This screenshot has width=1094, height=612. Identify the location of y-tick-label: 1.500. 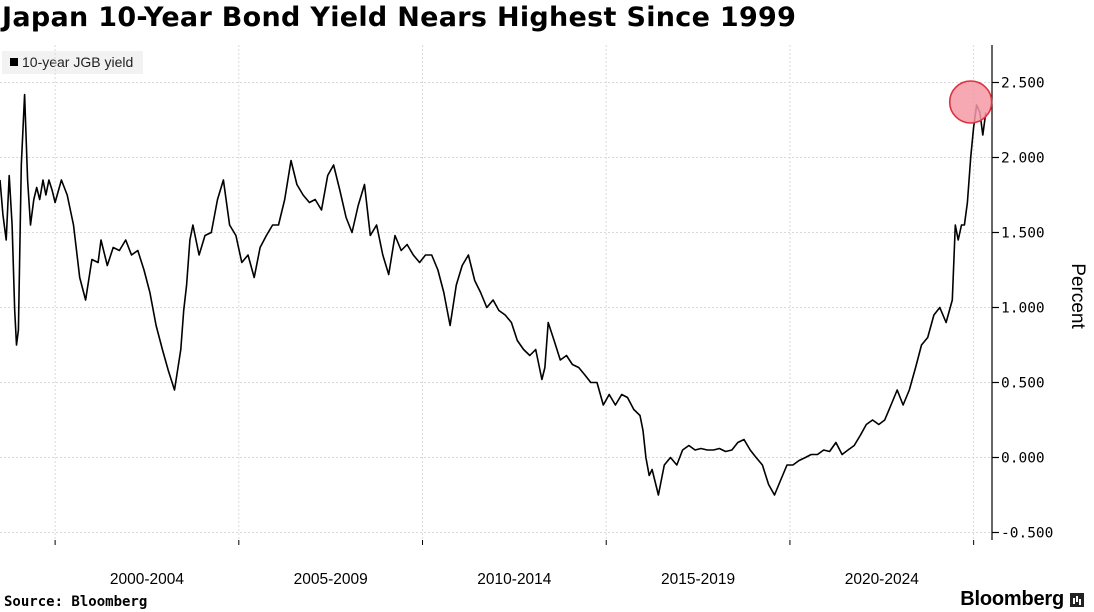
(1023, 234).